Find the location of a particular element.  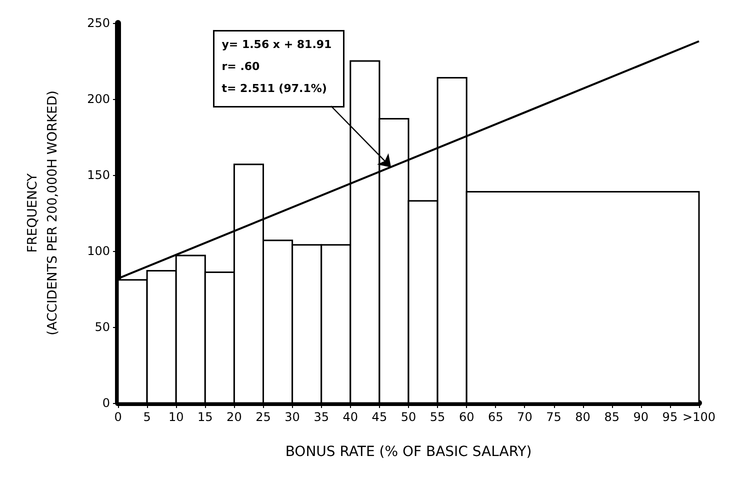

y-axis-title: FREQUENCY (ACCIDENTS PER 200,000H WORKED) is located at coordinates (43, 213).